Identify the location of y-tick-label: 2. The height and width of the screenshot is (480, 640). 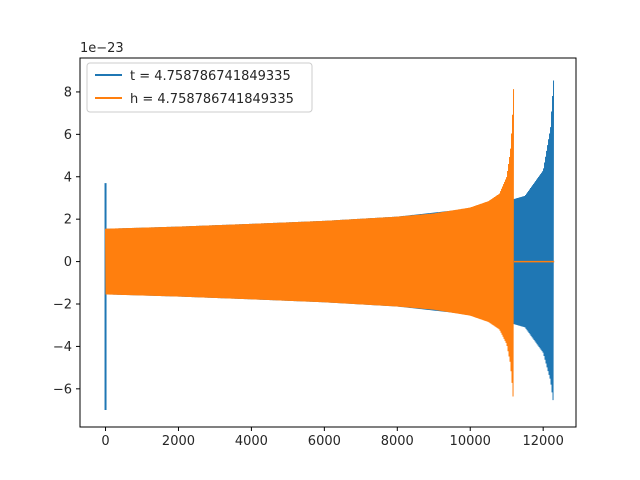
(68, 220).